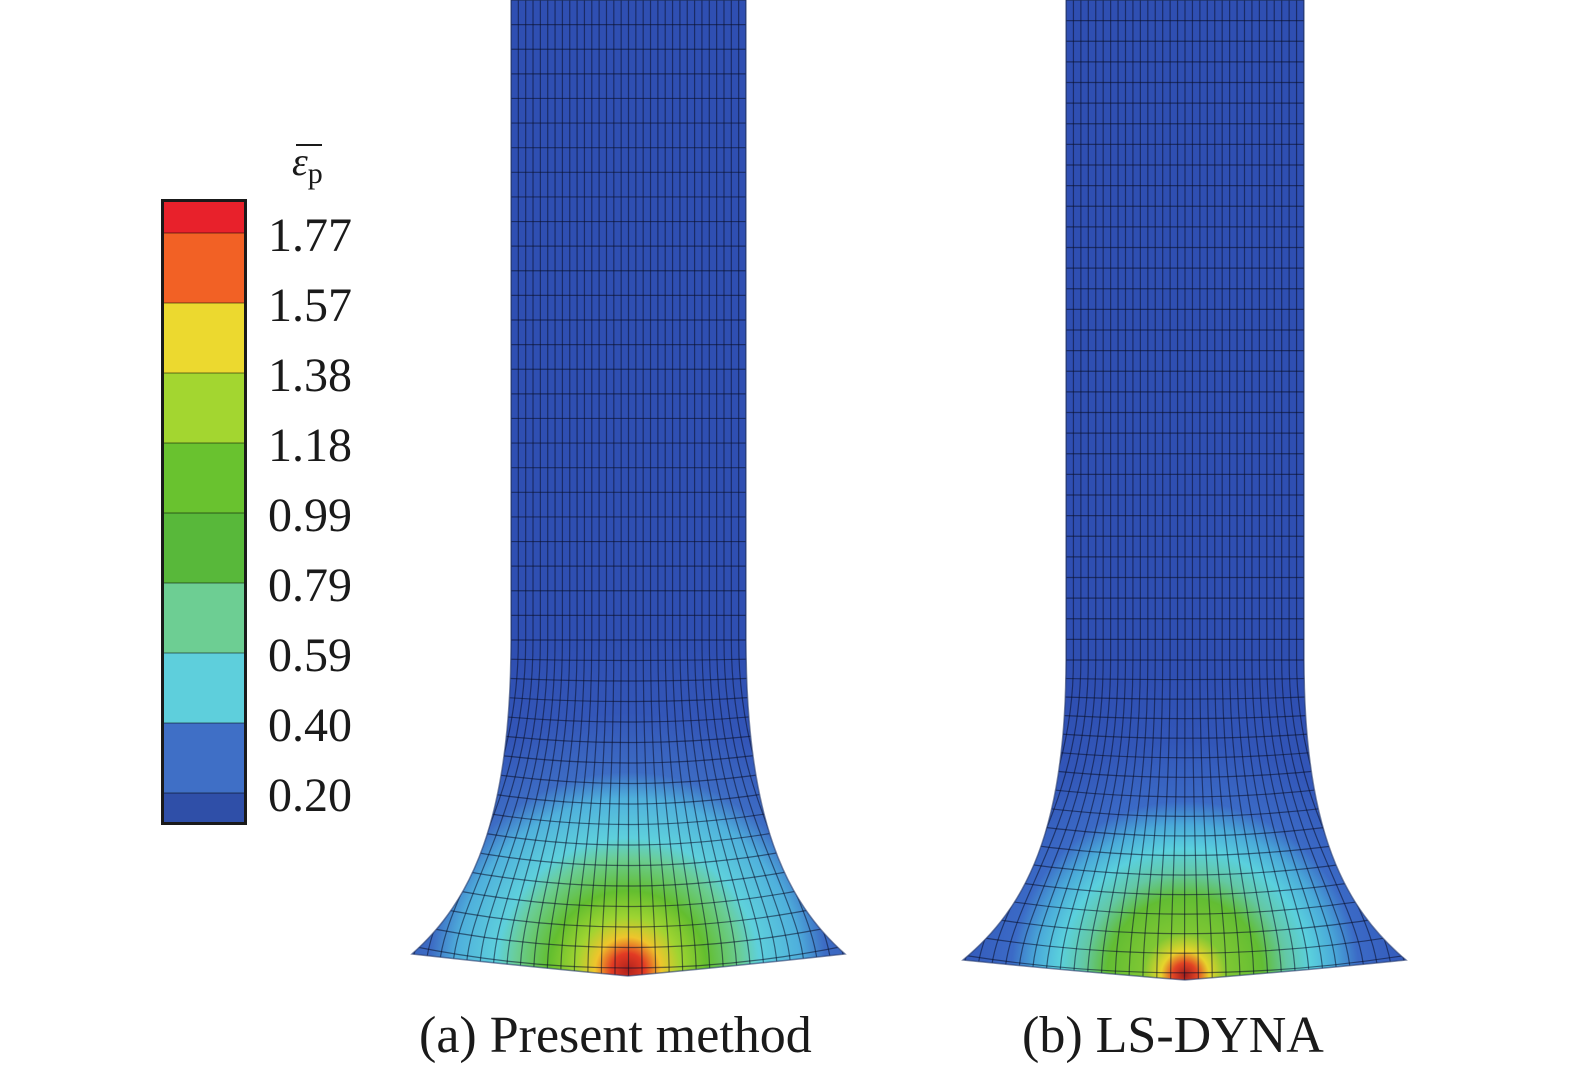 The width and height of the screenshot is (1575, 1082). I want to click on legend-tick-label: 0.79, so click(310, 585).